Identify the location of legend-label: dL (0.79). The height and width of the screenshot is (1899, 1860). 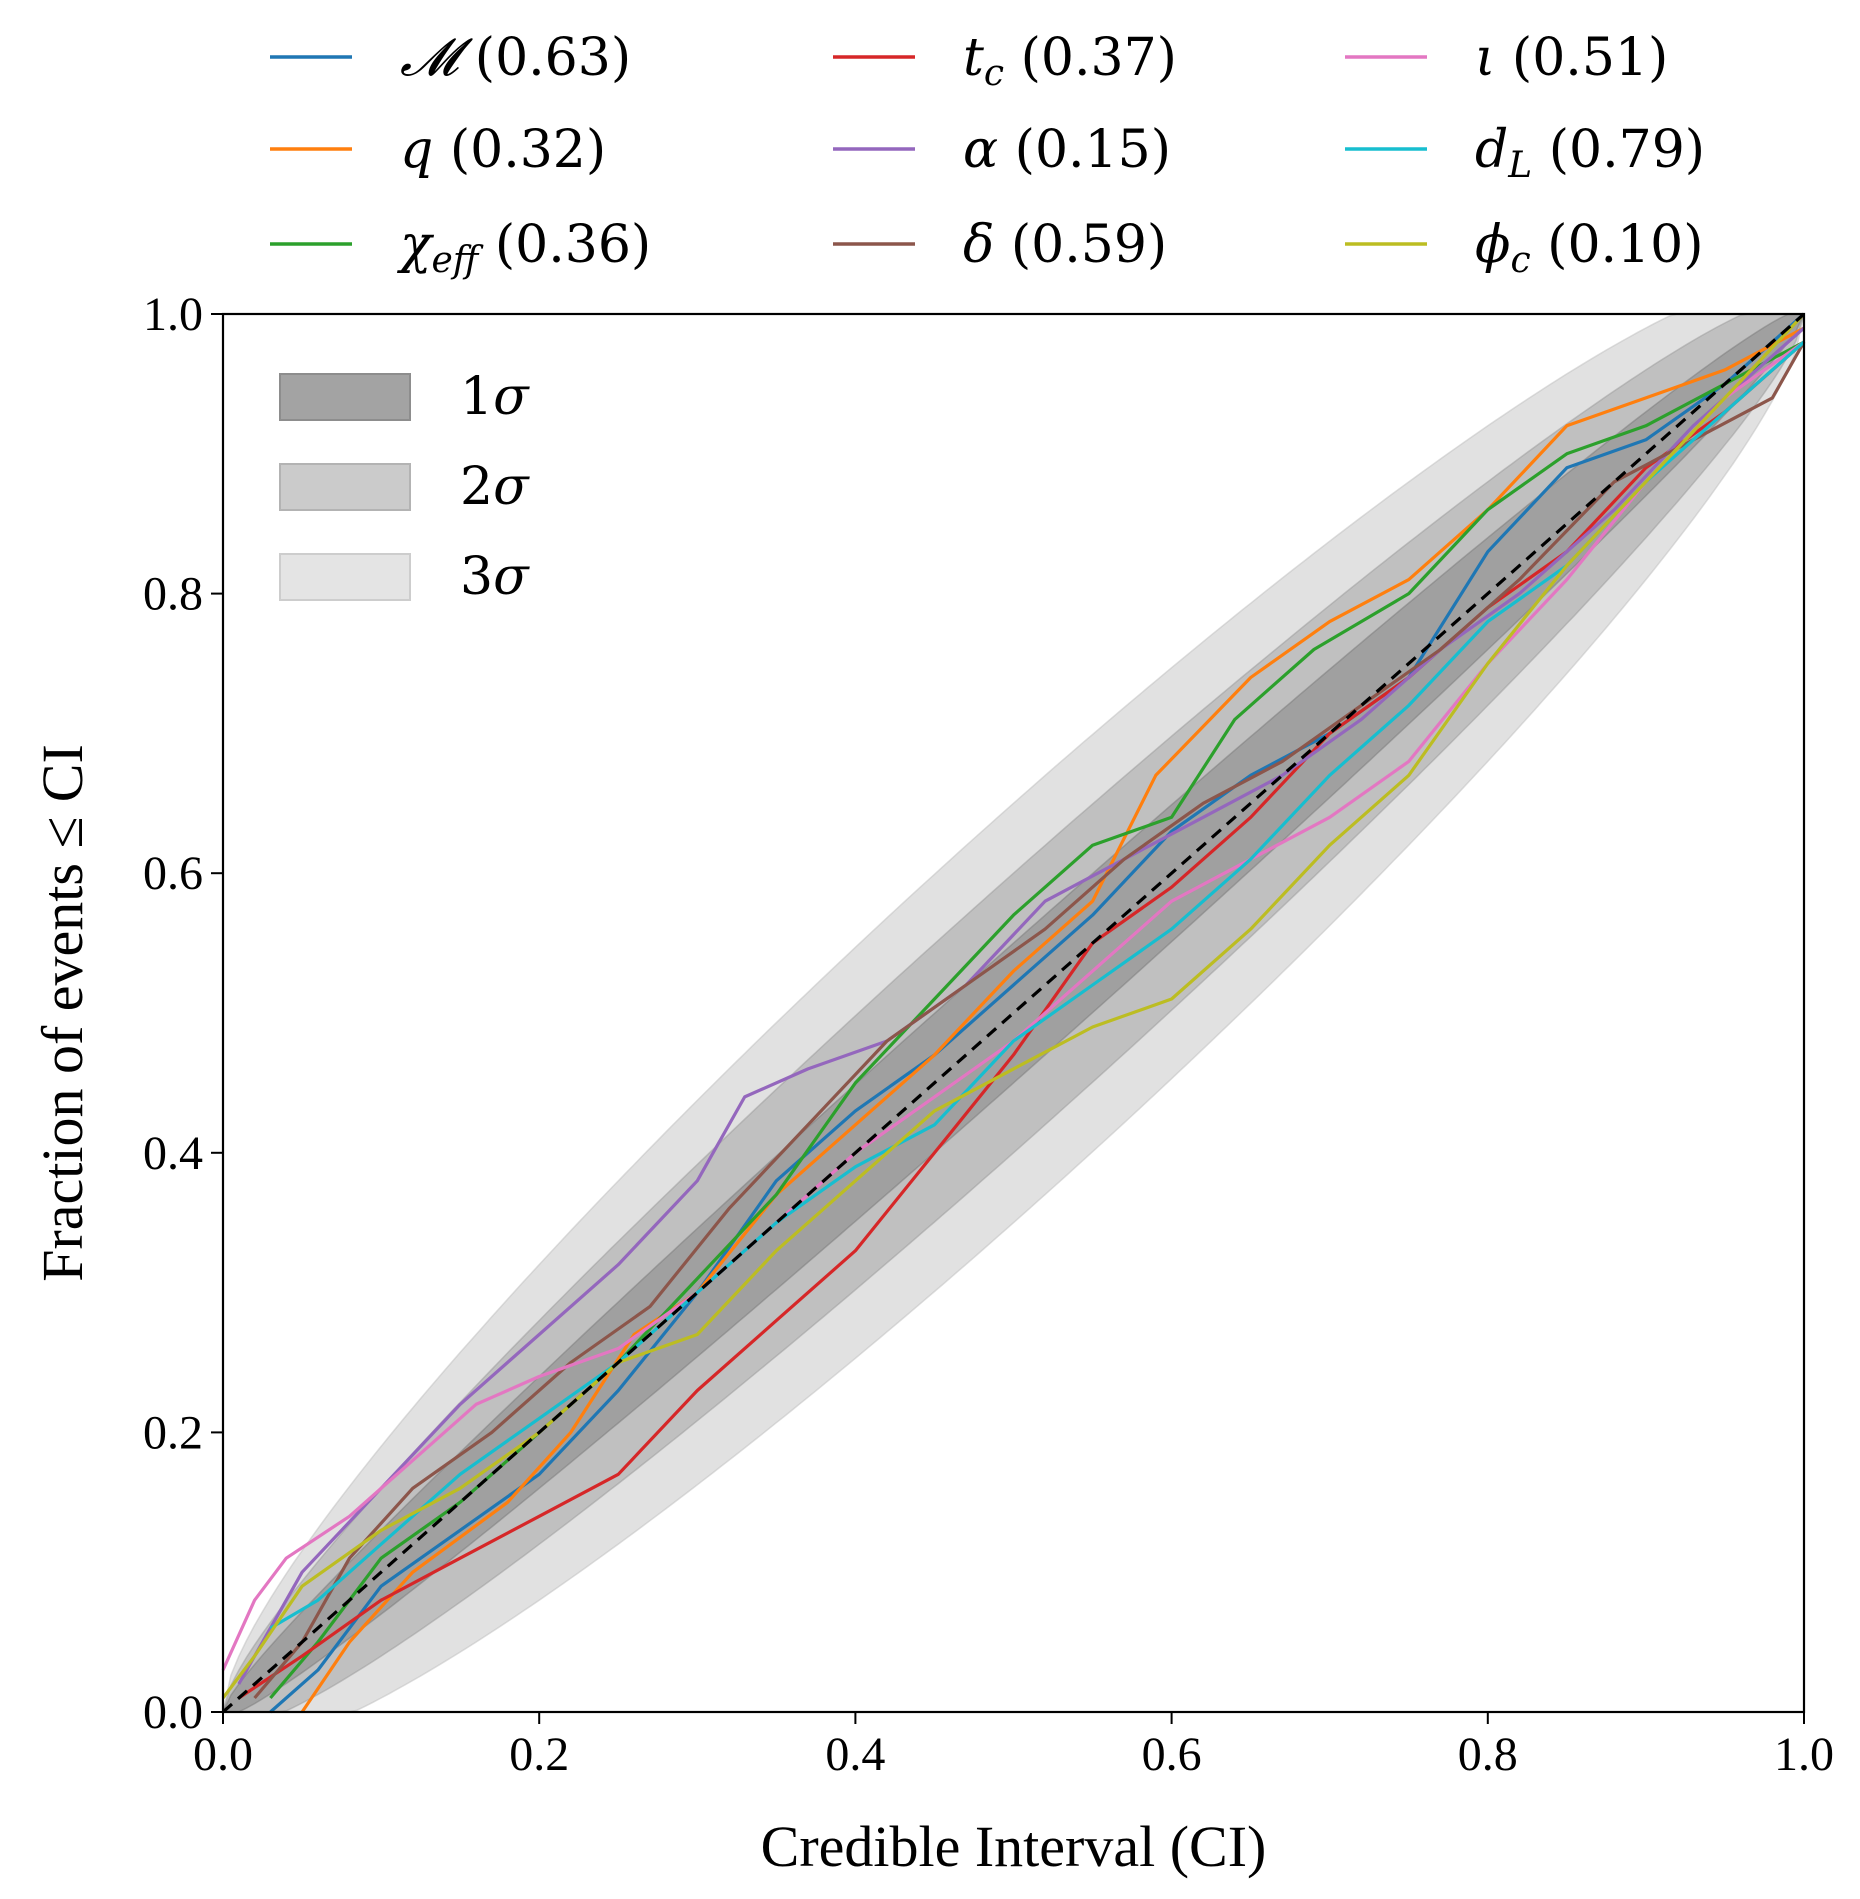
(1590, 153).